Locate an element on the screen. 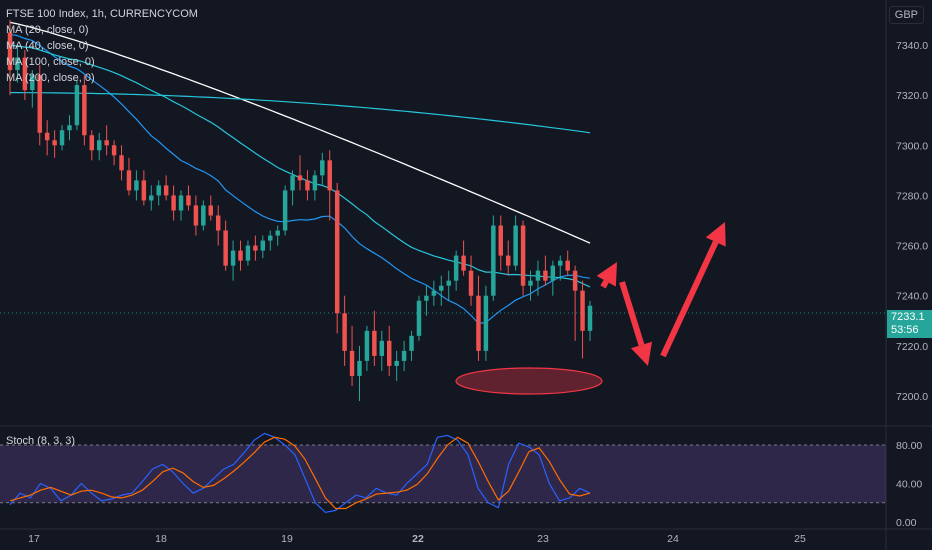 Image resolution: width=932 pixels, height=550 pixels. last-price-tag: 7233.1 is located at coordinates (909, 317).